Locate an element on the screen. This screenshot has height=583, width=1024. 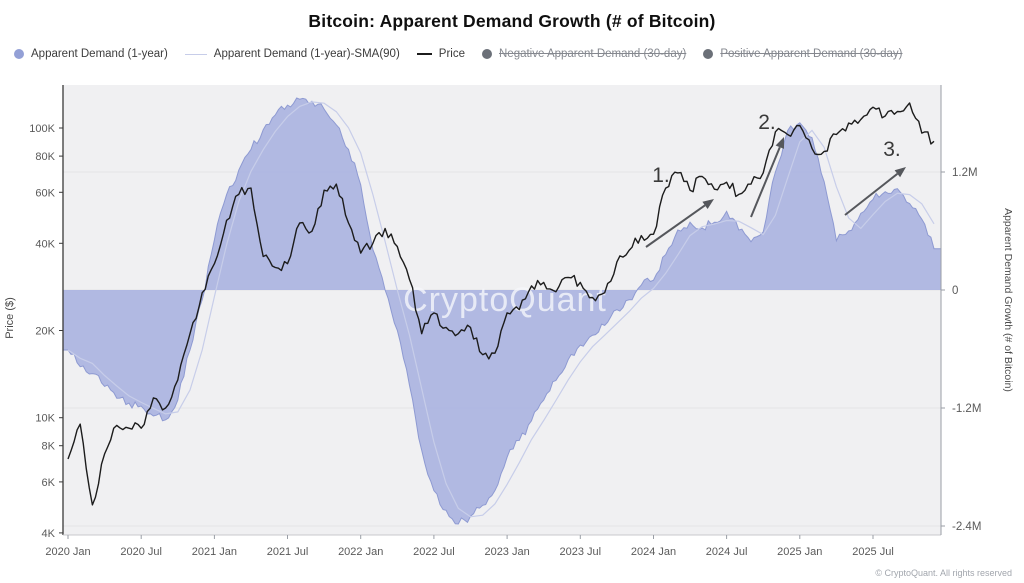
right-axis-tick-label: 0 is located at coordinates (955, 291).